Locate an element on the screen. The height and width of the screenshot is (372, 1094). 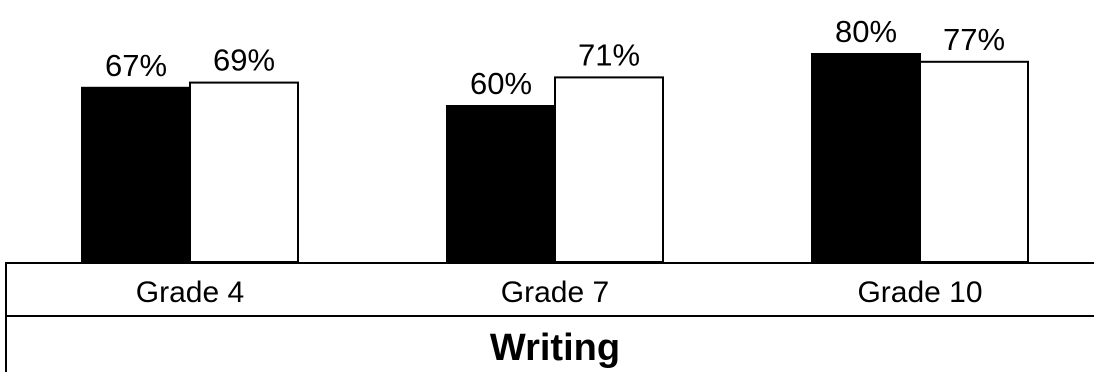
group-label: Writing is located at coordinates (555, 348).